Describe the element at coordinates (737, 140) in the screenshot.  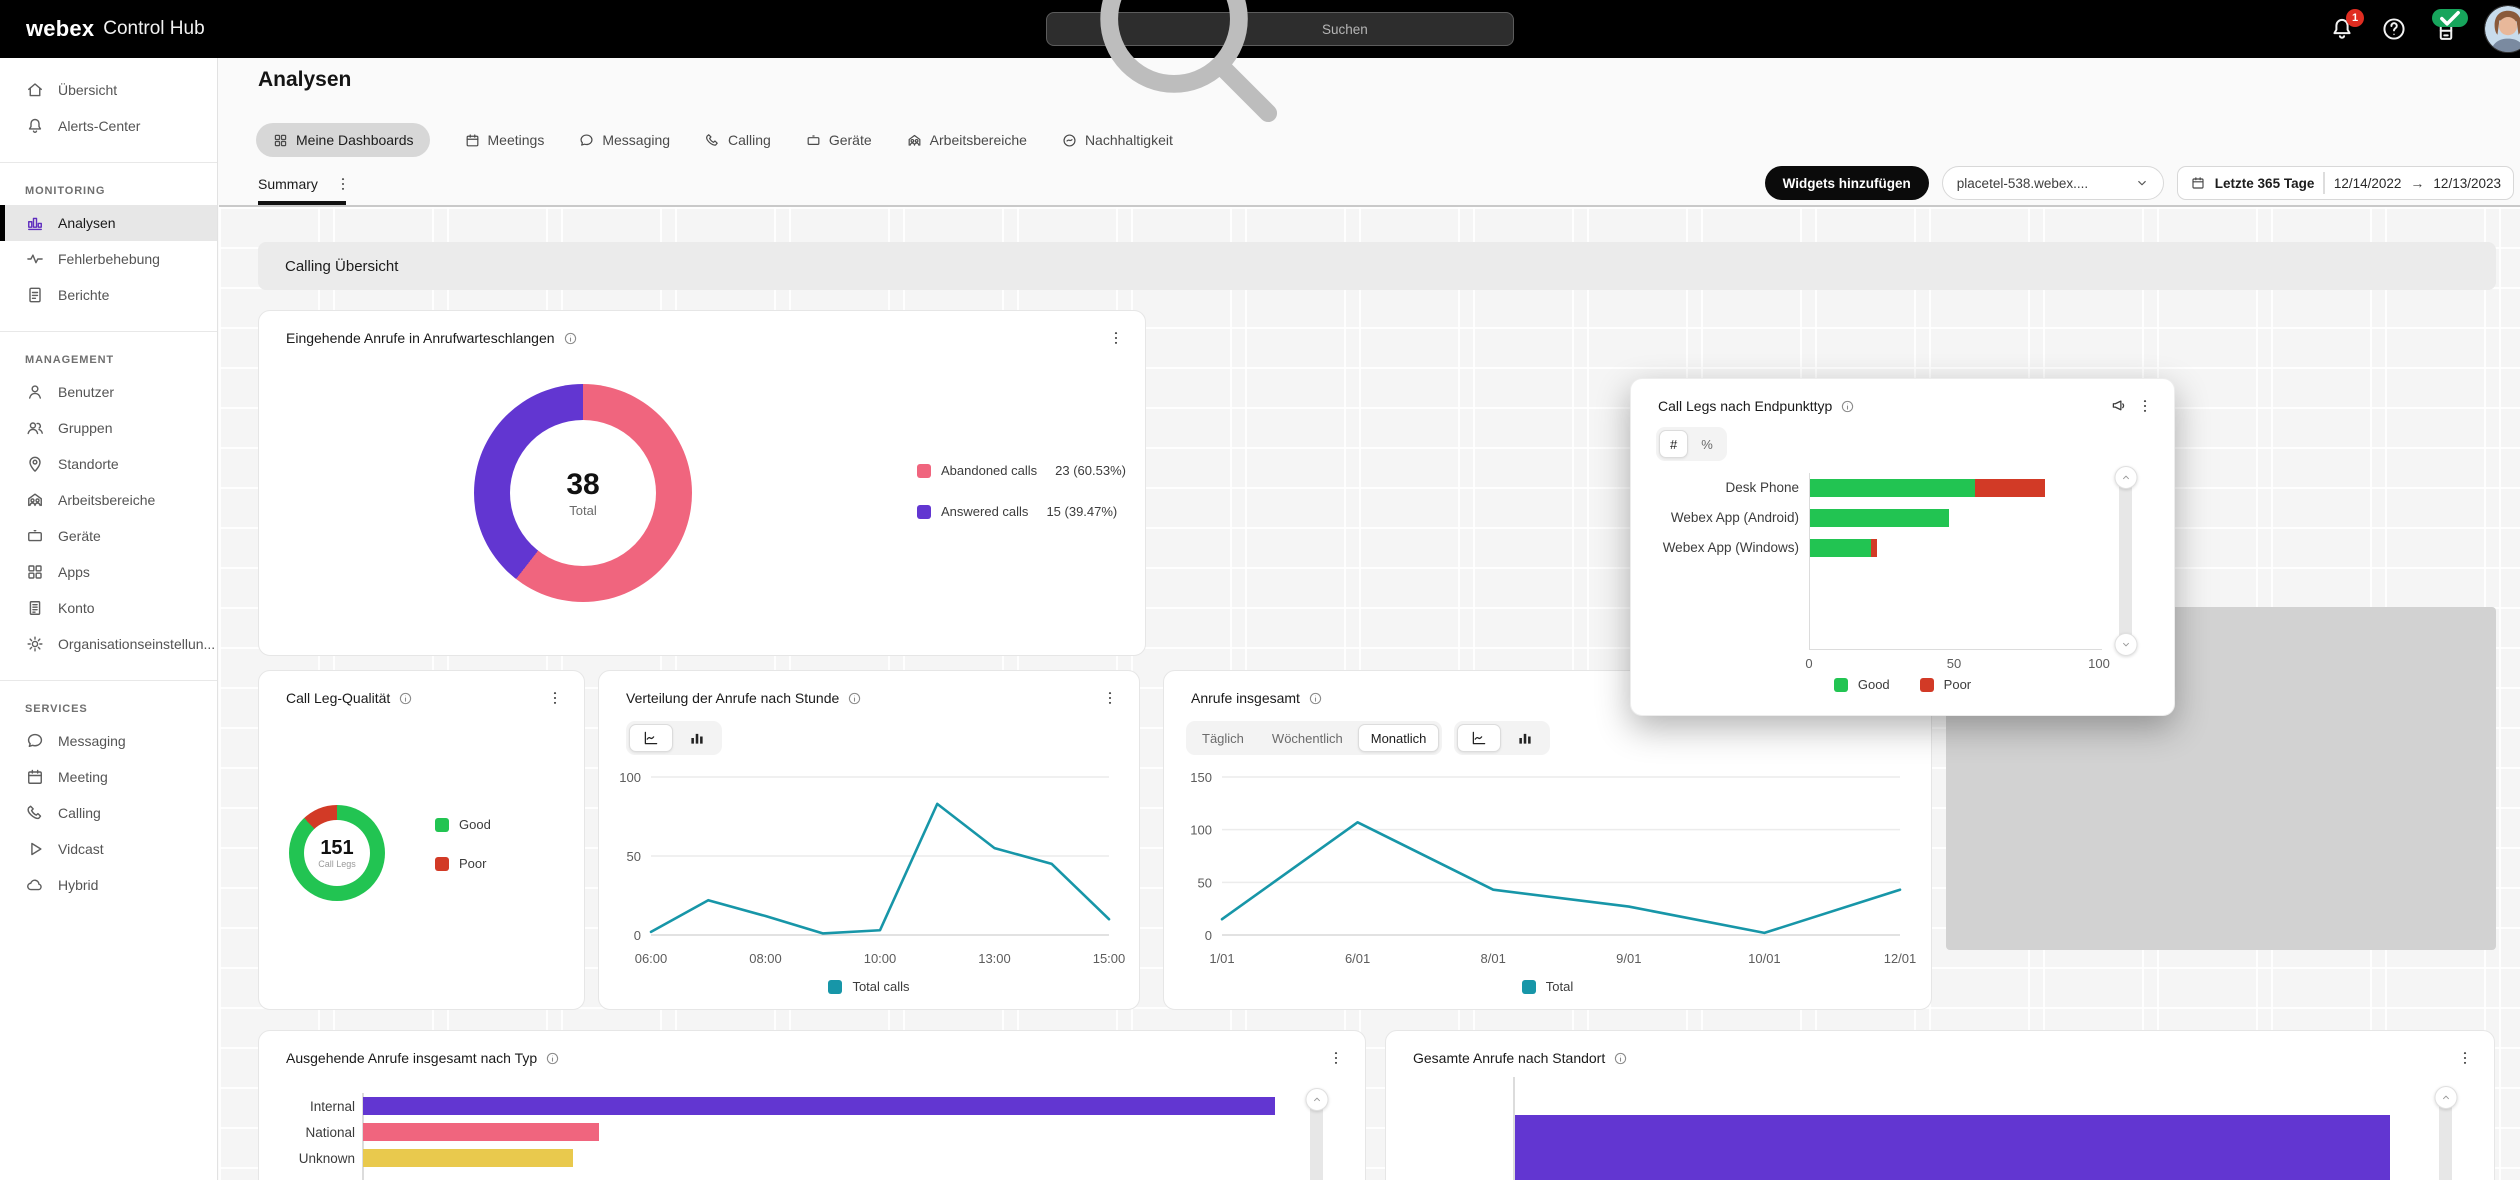
I see `tab-calling: Calling` at that location.